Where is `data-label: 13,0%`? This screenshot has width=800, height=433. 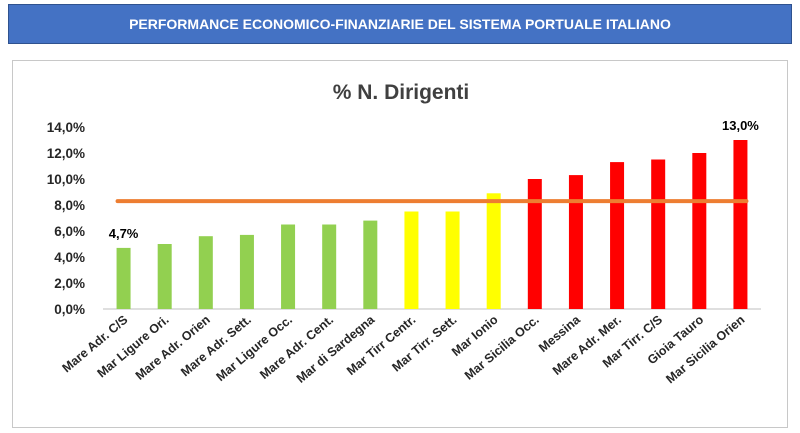 data-label: 13,0% is located at coordinates (740, 125).